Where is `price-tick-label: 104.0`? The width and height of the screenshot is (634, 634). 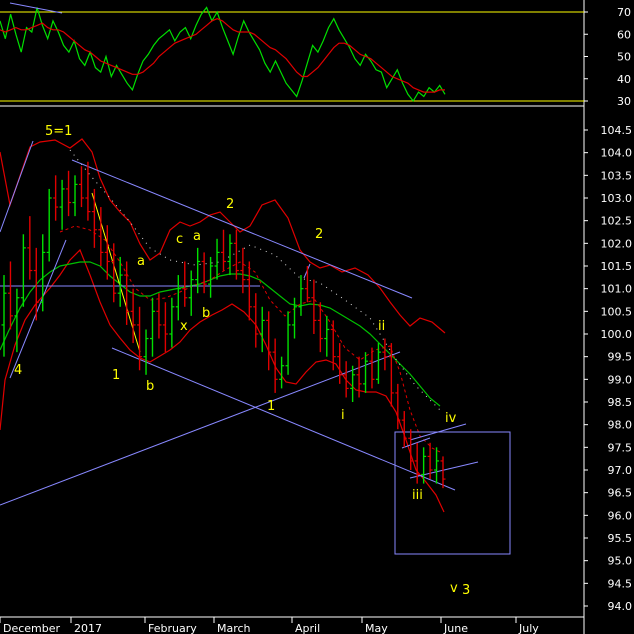 price-tick-label: 104.0 is located at coordinates (617, 153).